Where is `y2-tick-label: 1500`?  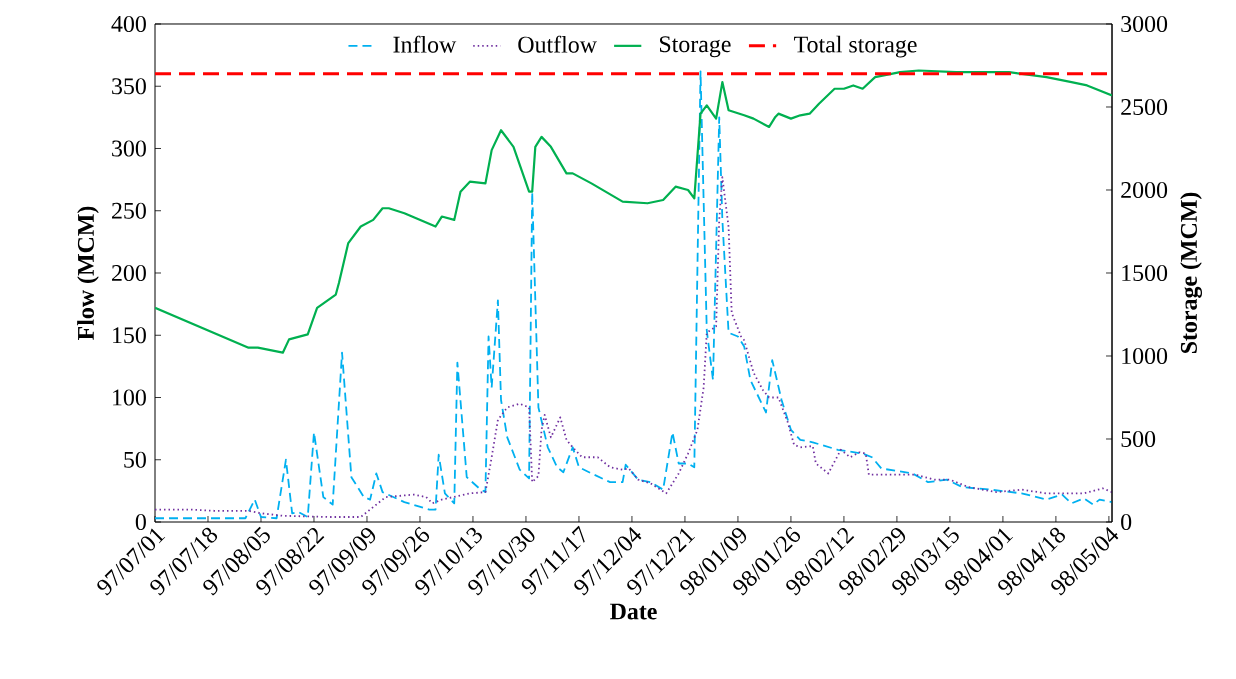
y2-tick-label: 1500 is located at coordinates (1145, 273).